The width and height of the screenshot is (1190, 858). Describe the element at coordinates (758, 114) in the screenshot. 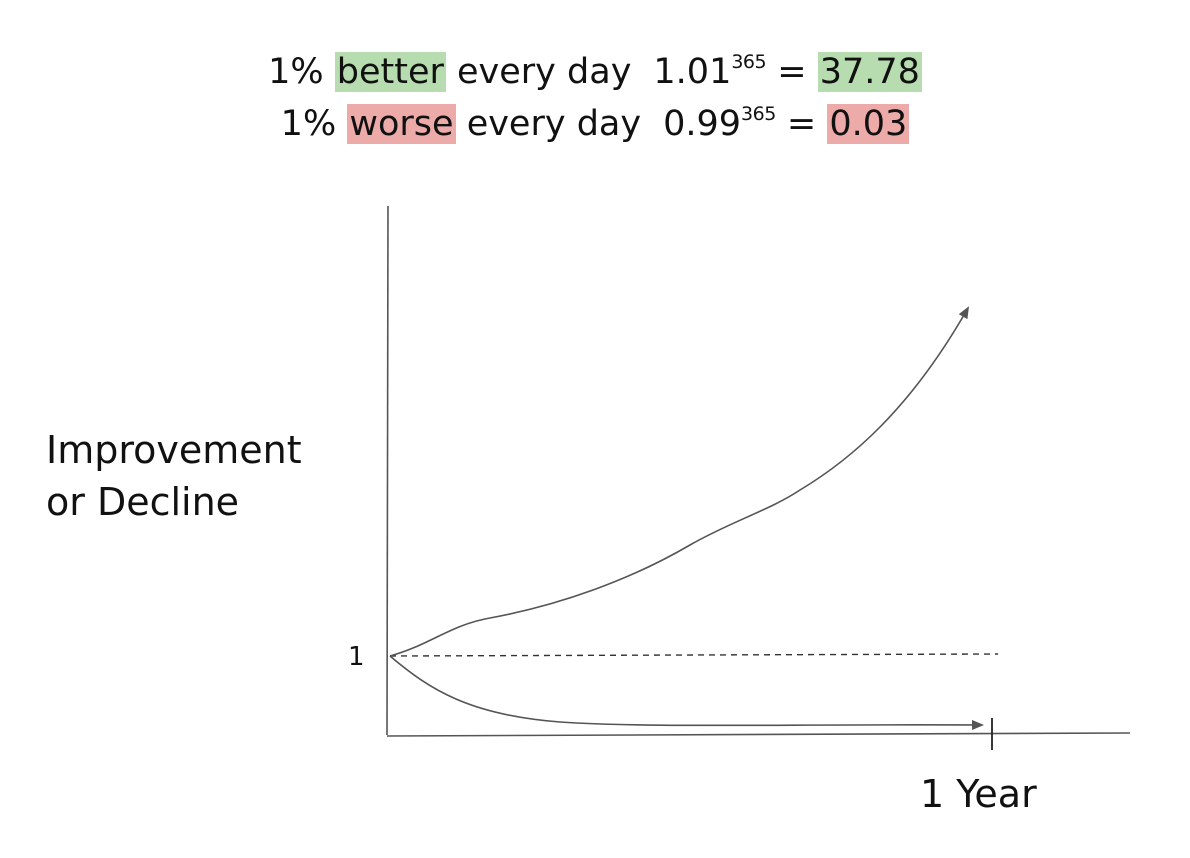

I see `worse-exponent: 365` at that location.